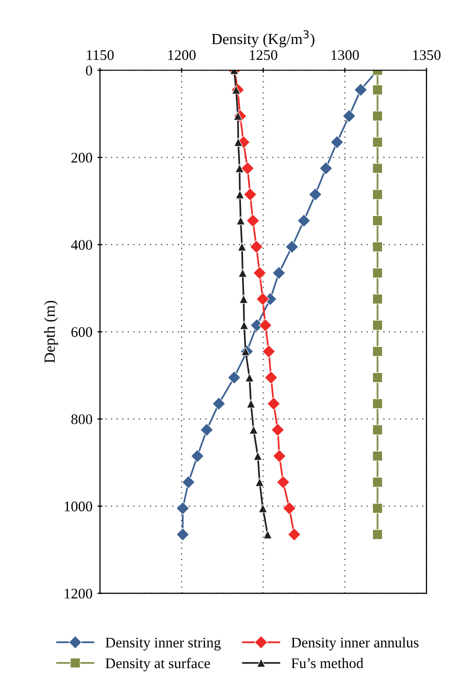  Describe the element at coordinates (81, 157) in the screenshot. I see `y-tick-label: 200` at that location.